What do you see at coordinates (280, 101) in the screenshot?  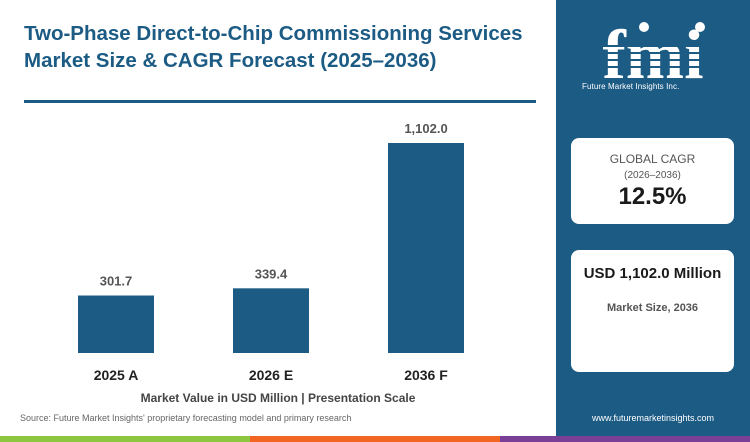 I see `title-divider` at bounding box center [280, 101].